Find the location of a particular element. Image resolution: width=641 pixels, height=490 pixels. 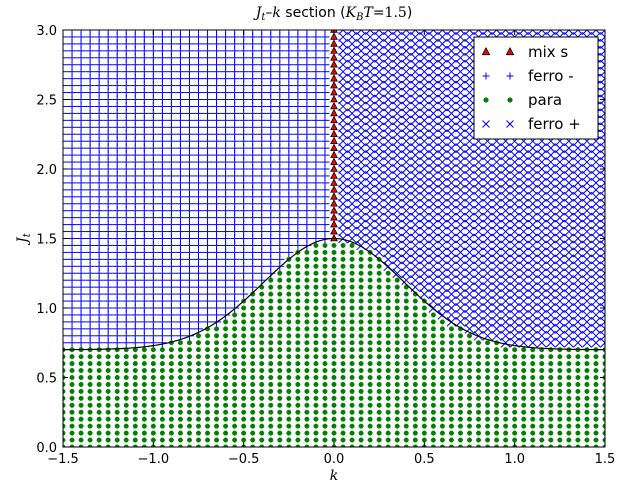

legend-label: ferro - is located at coordinates (551, 76).